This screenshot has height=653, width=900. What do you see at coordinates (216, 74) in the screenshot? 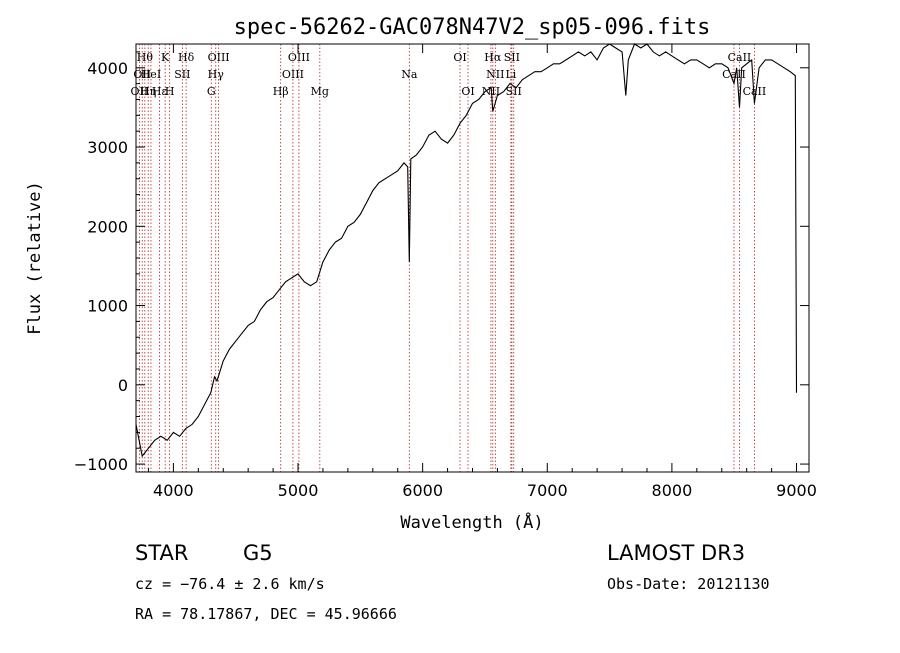
I see `line-marker-label: Hγ` at bounding box center [216, 74].